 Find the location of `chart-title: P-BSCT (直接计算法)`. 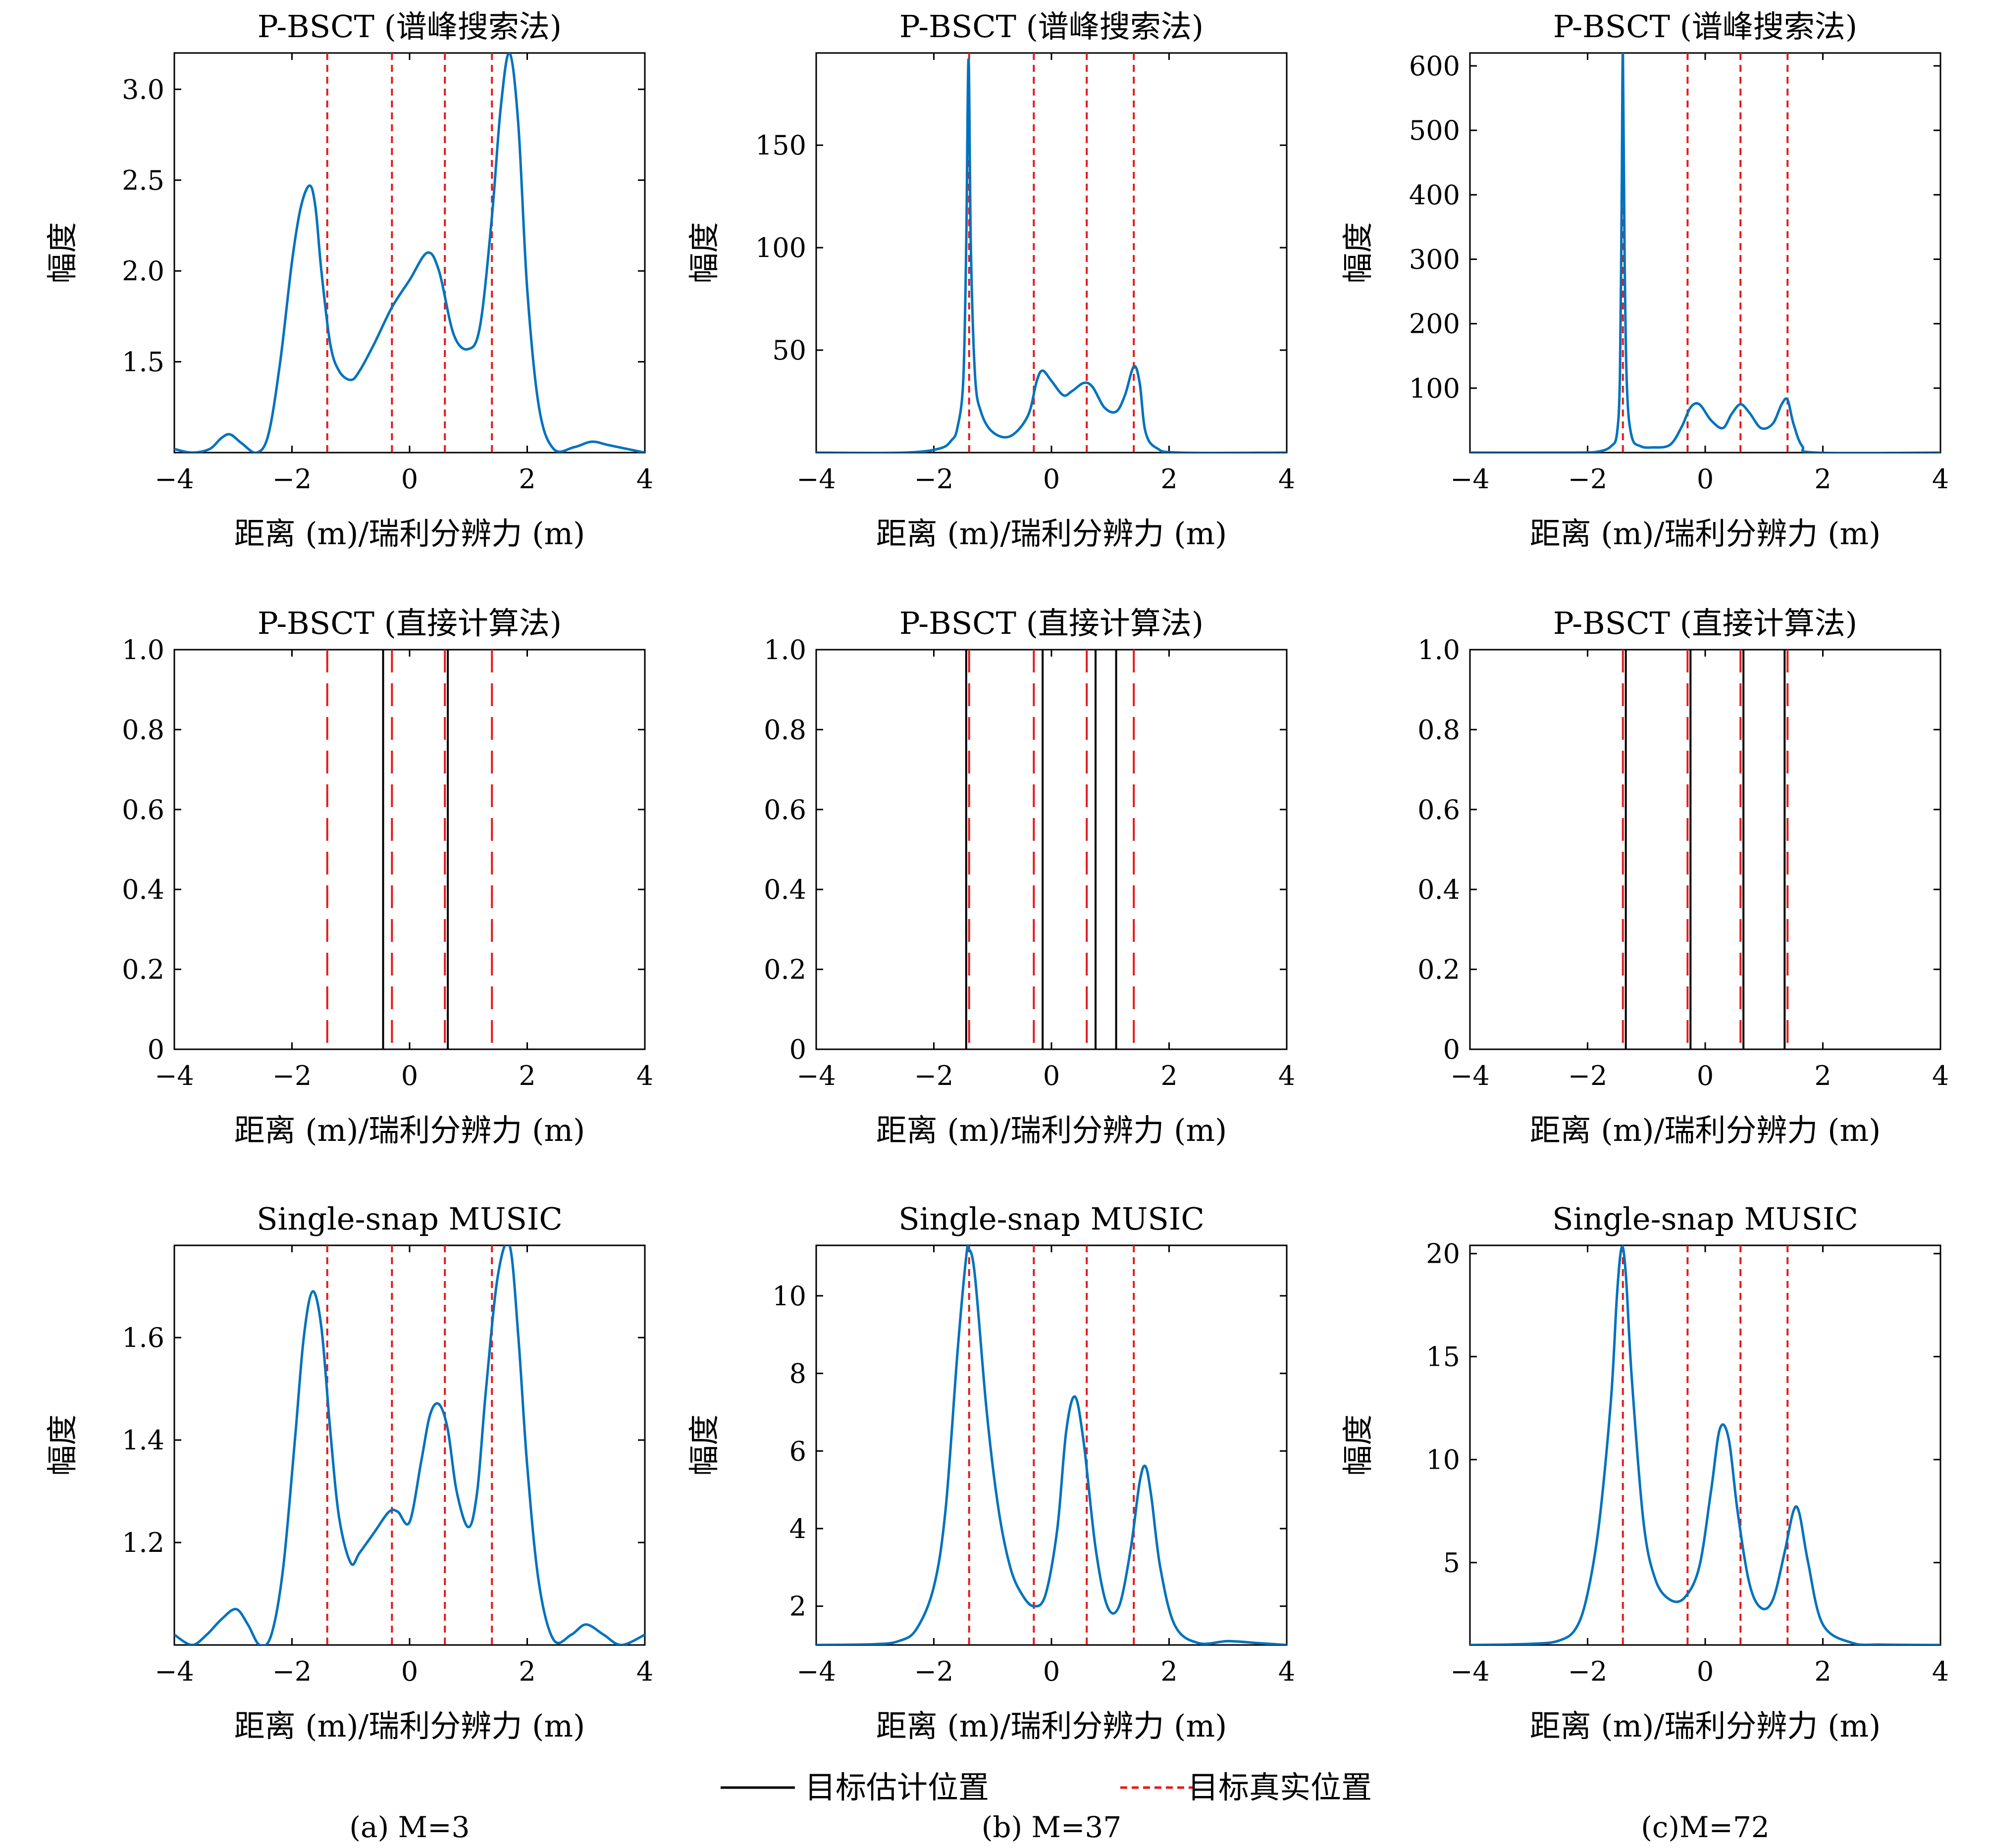

chart-title: P-BSCT (直接计算法) is located at coordinates (410, 623).